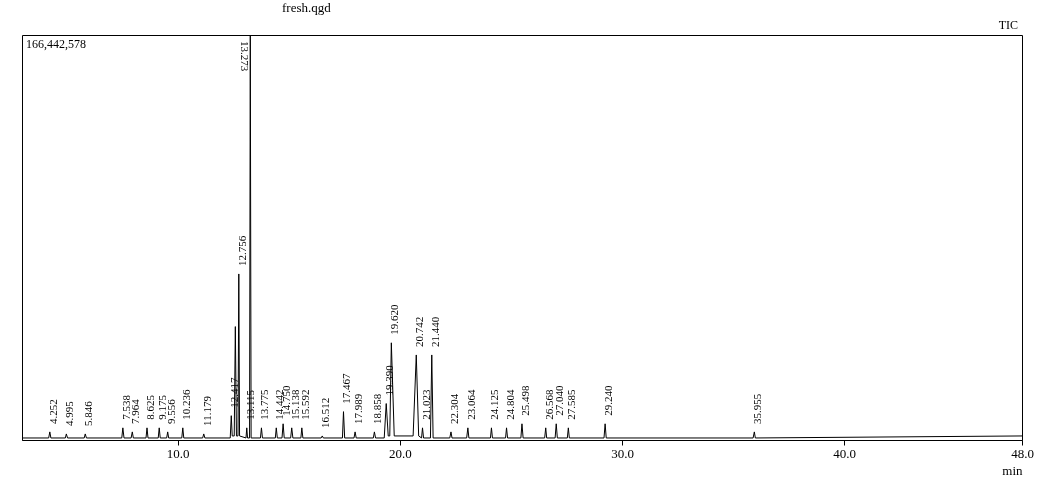 This screenshot has width=1062, height=493. Describe the element at coordinates (1012, 470) in the screenshot. I see `x-axis-title: min` at that location.